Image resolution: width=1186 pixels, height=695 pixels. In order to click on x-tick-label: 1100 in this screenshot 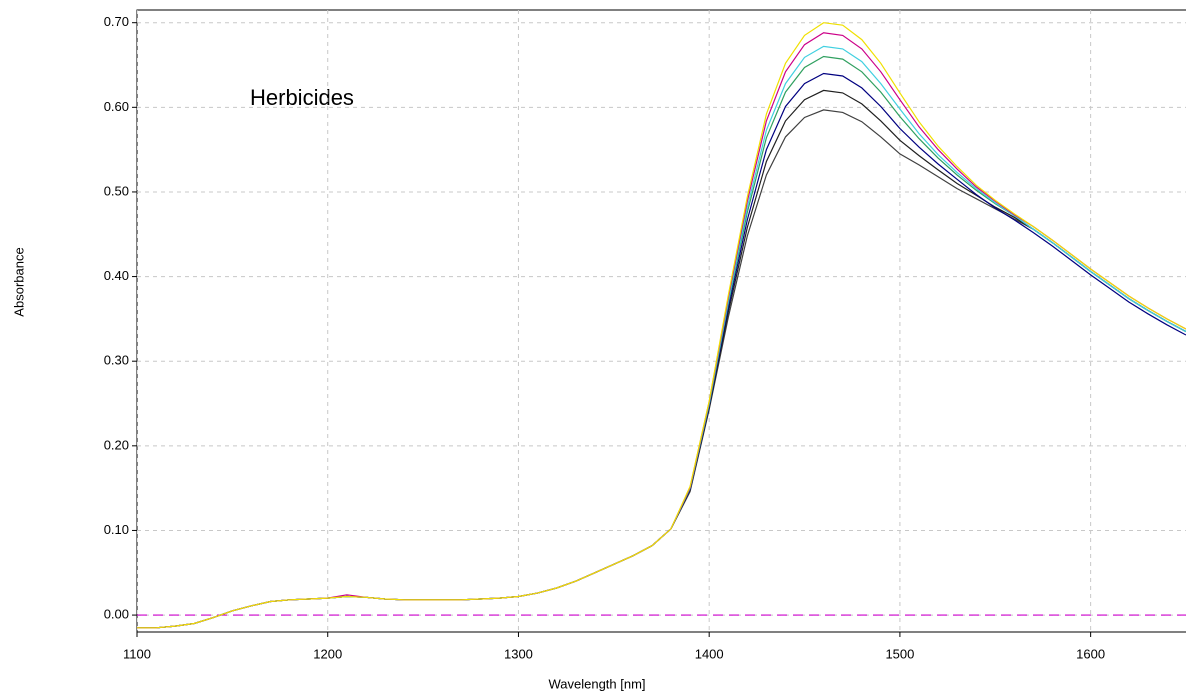, I will do `click(137, 653)`.